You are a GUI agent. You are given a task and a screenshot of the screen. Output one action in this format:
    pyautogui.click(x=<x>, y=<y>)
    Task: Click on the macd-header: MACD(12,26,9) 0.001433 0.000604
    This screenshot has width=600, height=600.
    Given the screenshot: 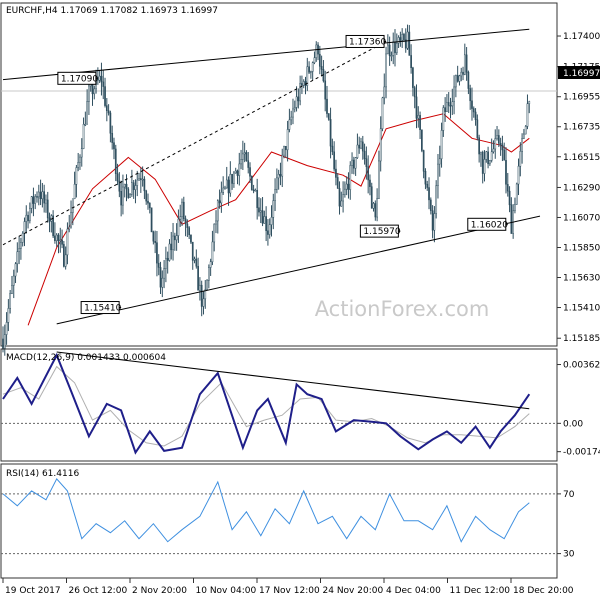 What is the action you would take?
    pyautogui.click(x=86, y=358)
    